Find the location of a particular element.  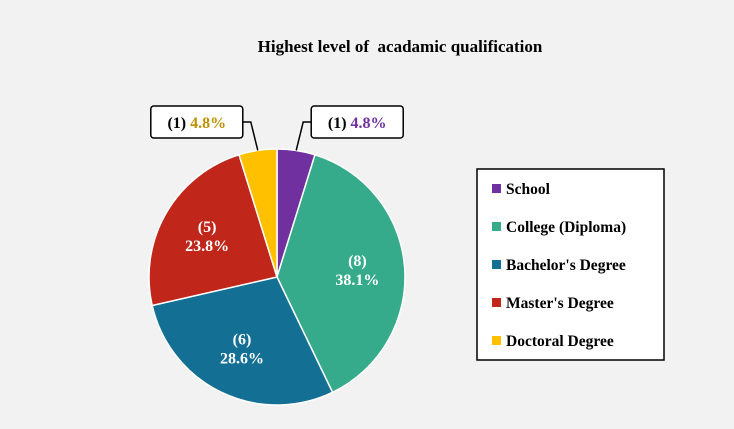

chart-title: Highest level of acadamic qualification is located at coordinates (400, 46).